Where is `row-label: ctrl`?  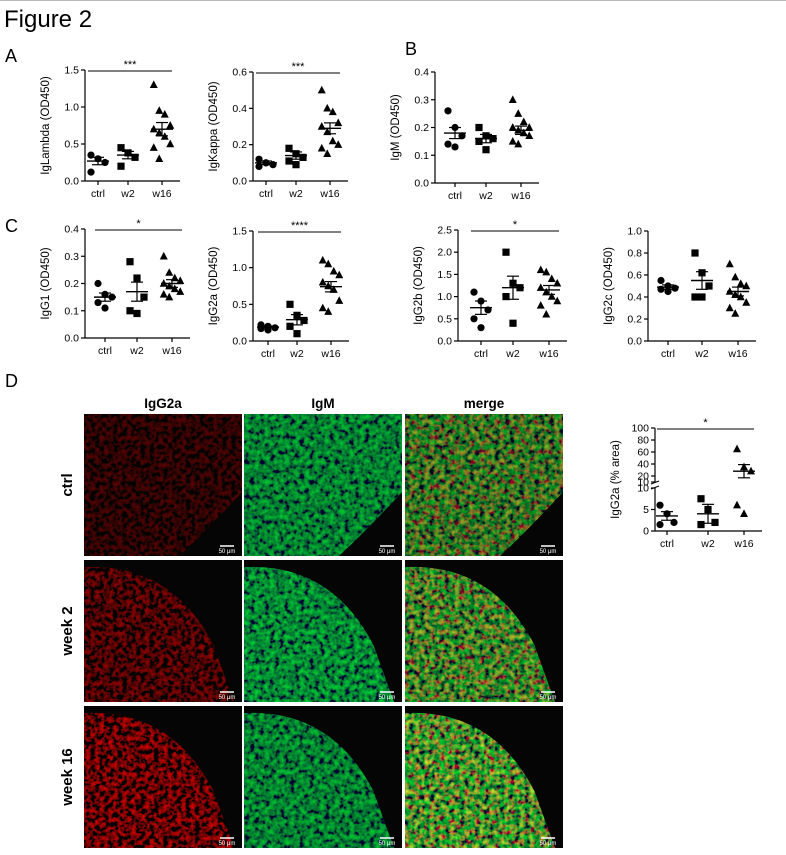
row-label: ctrl is located at coordinates (67, 484).